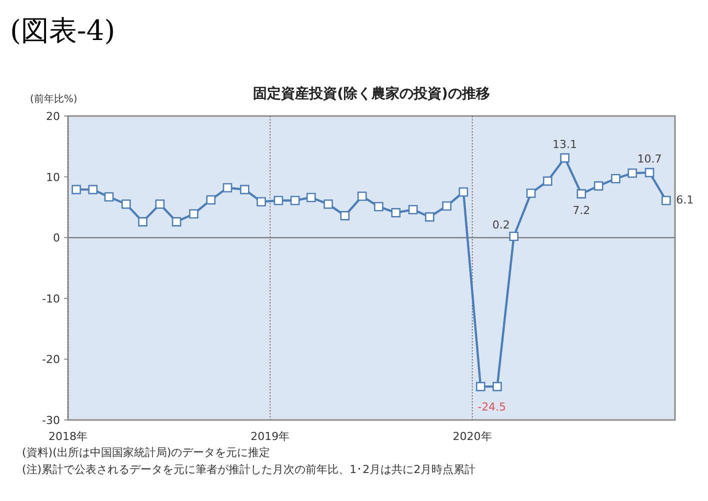  Describe the element at coordinates (565, 144) in the screenshot. I see `data-label: 13.1` at that location.